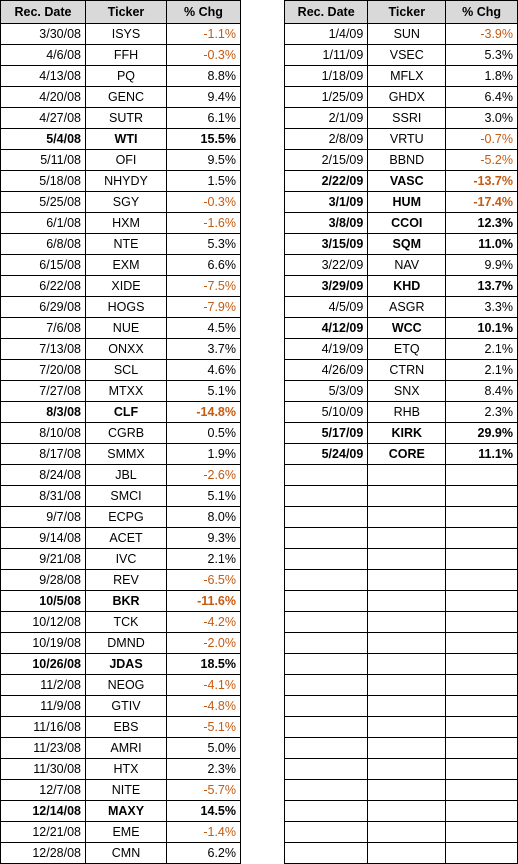  What do you see at coordinates (43, 160) in the screenshot?
I see `rec-date-cell: 5/11/08` at bounding box center [43, 160].